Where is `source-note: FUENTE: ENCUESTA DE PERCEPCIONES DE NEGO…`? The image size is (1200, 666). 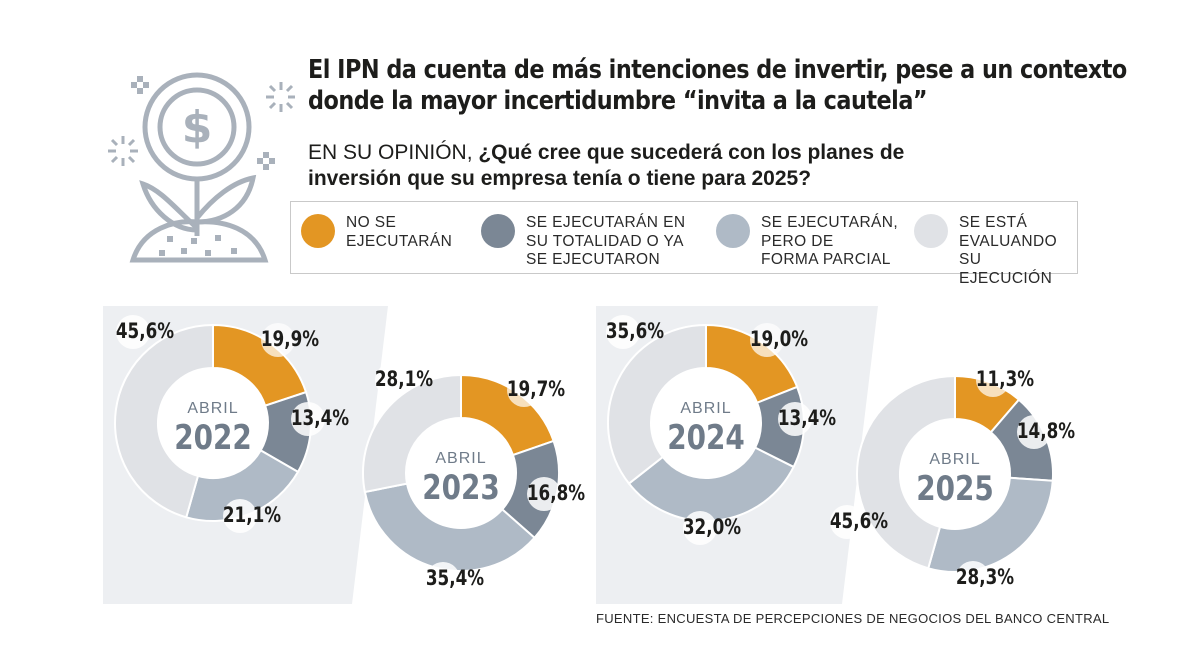
source-note: FUENTE: ENCUESTA DE PERCEPCIONES DE NEGO… is located at coordinates (853, 618).